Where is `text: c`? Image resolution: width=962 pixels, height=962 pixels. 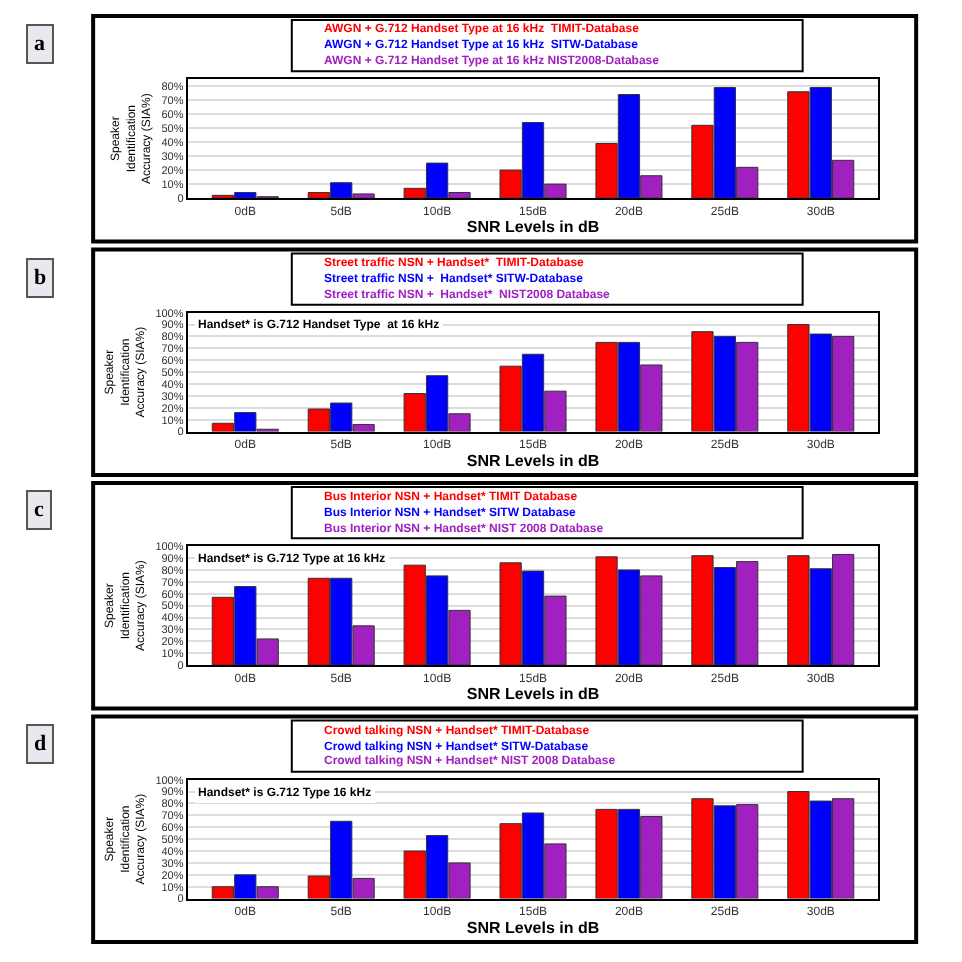 text: c is located at coordinates (39, 510).